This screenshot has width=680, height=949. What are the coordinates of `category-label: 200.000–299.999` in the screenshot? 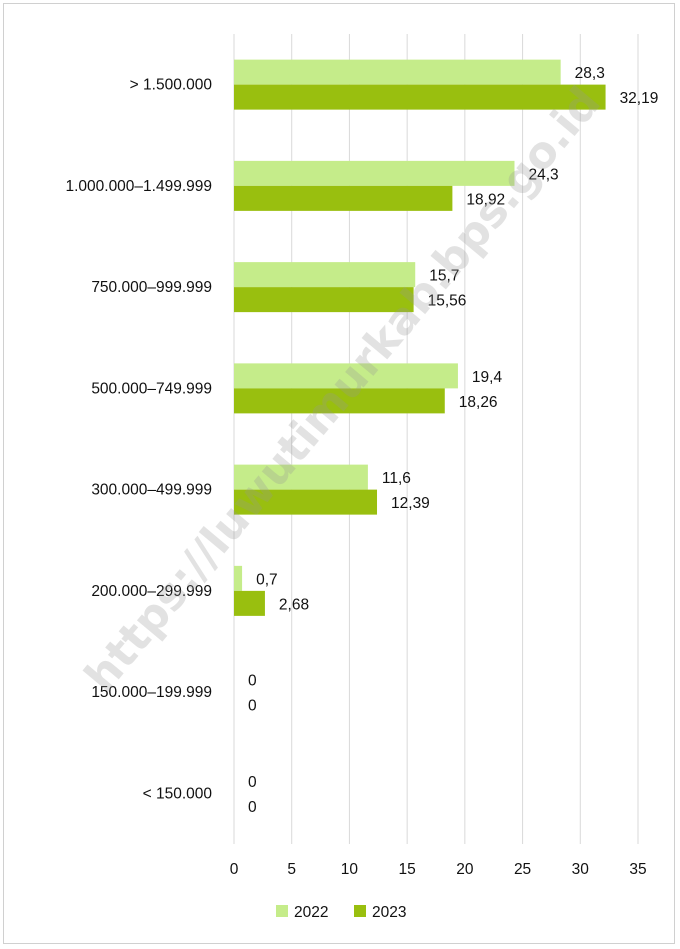 It's located at (151, 591).